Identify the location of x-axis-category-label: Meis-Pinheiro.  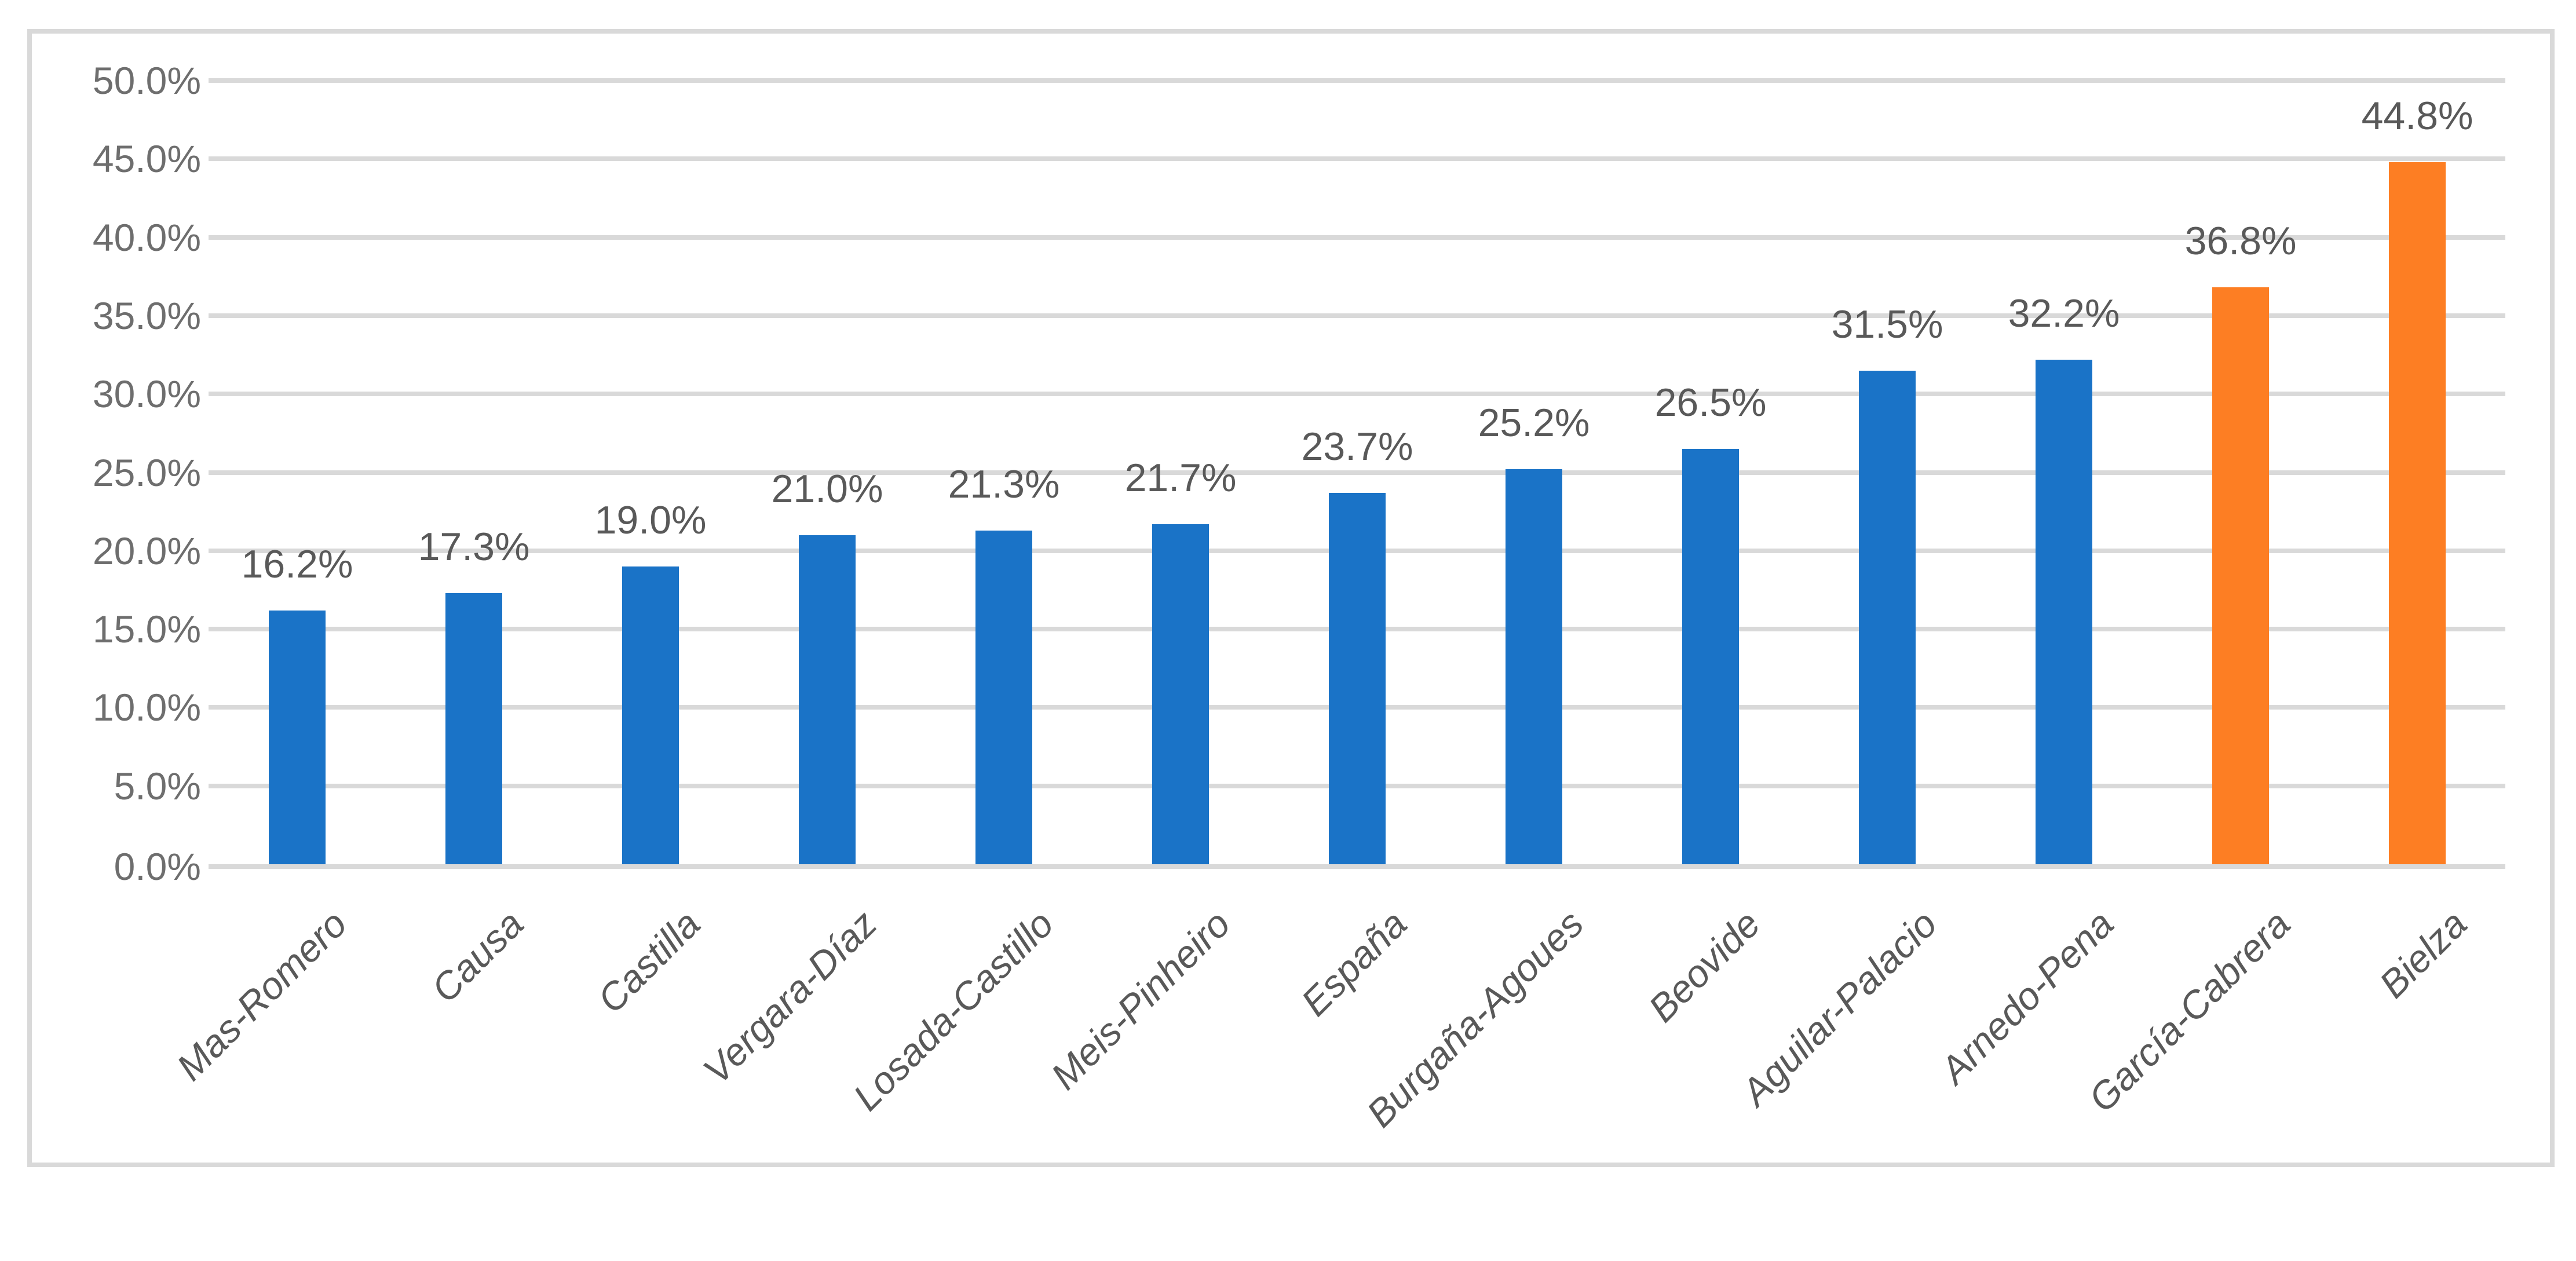
(1140, 1000).